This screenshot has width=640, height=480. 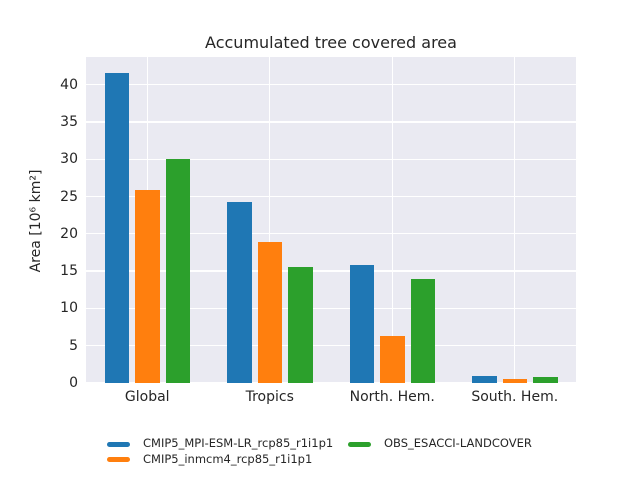 What do you see at coordinates (458, 443) in the screenshot?
I see `legend-label: OBS_ESACCI-LANDCOVER` at bounding box center [458, 443].